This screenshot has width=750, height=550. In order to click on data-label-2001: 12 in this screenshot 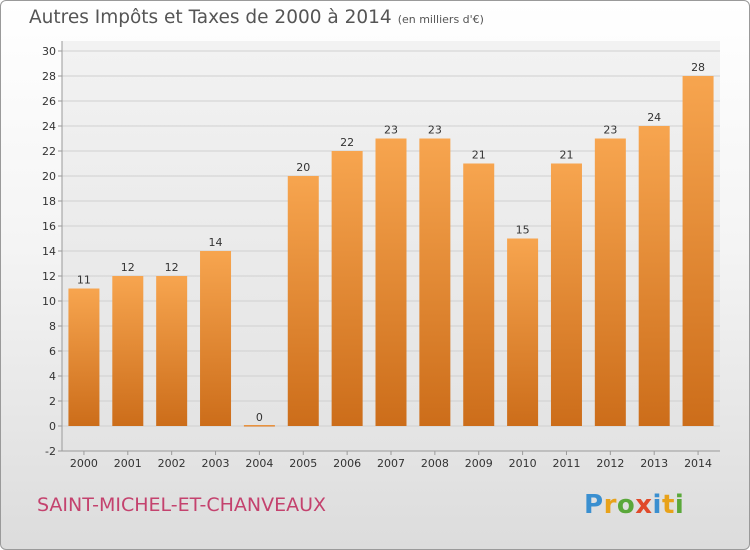, I will do `click(128, 267)`.